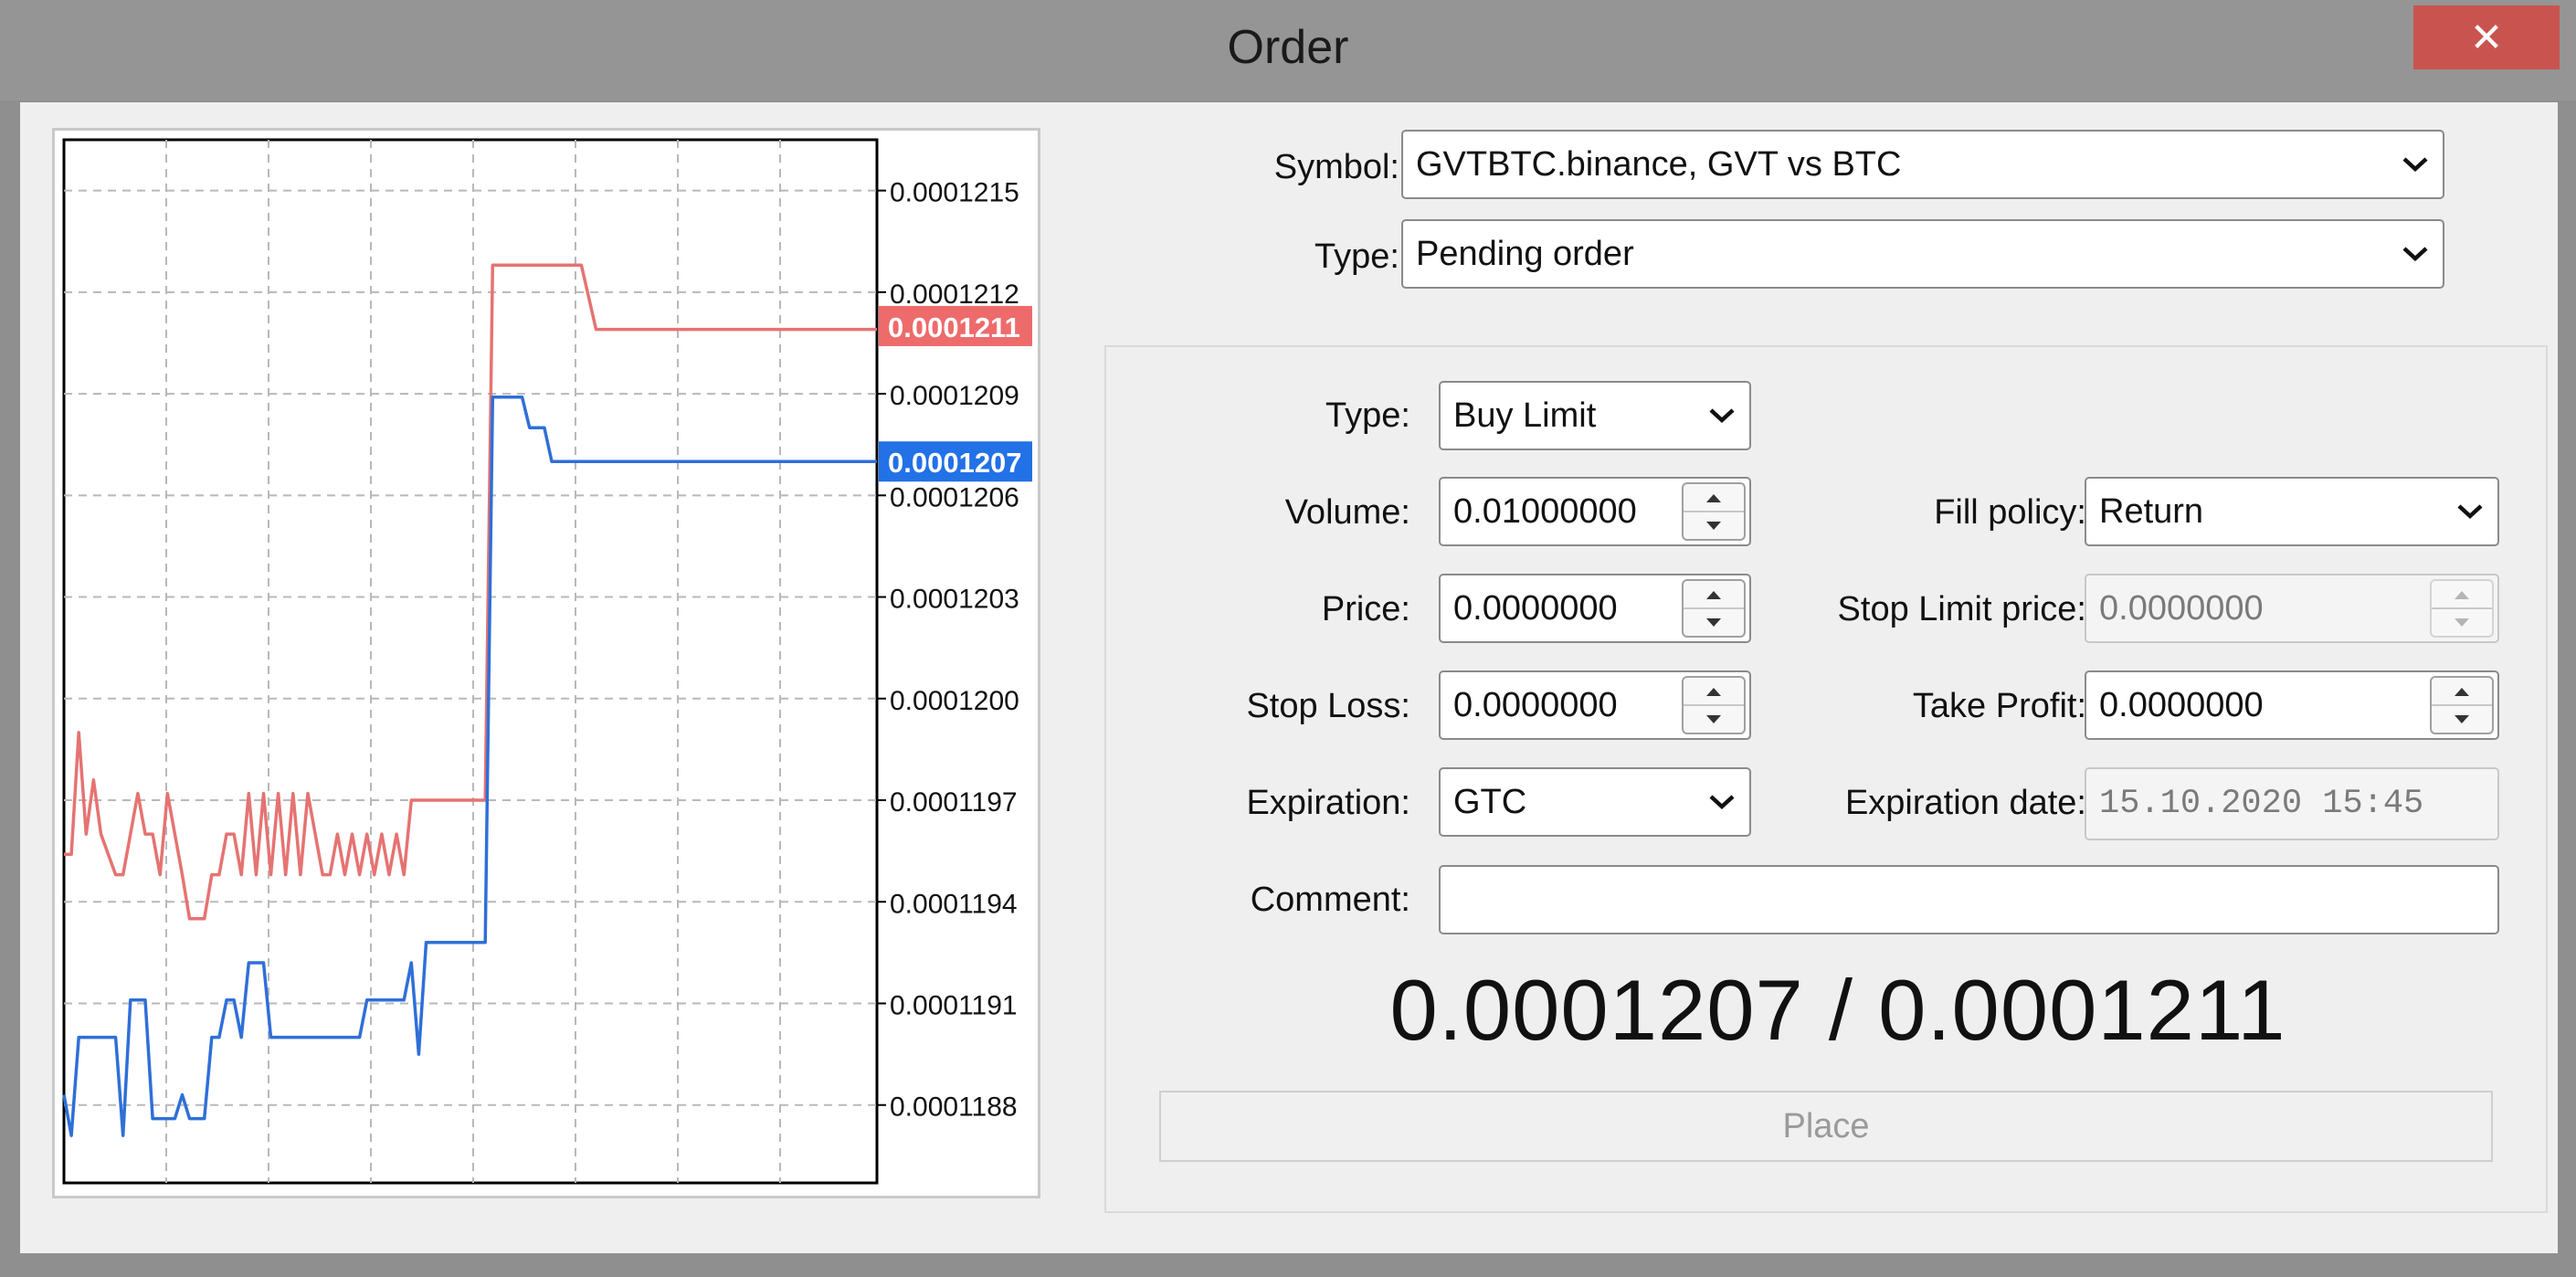 The height and width of the screenshot is (1277, 2576). Describe the element at coordinates (954, 701) in the screenshot. I see `y-tick-label: 0.0001200` at that location.